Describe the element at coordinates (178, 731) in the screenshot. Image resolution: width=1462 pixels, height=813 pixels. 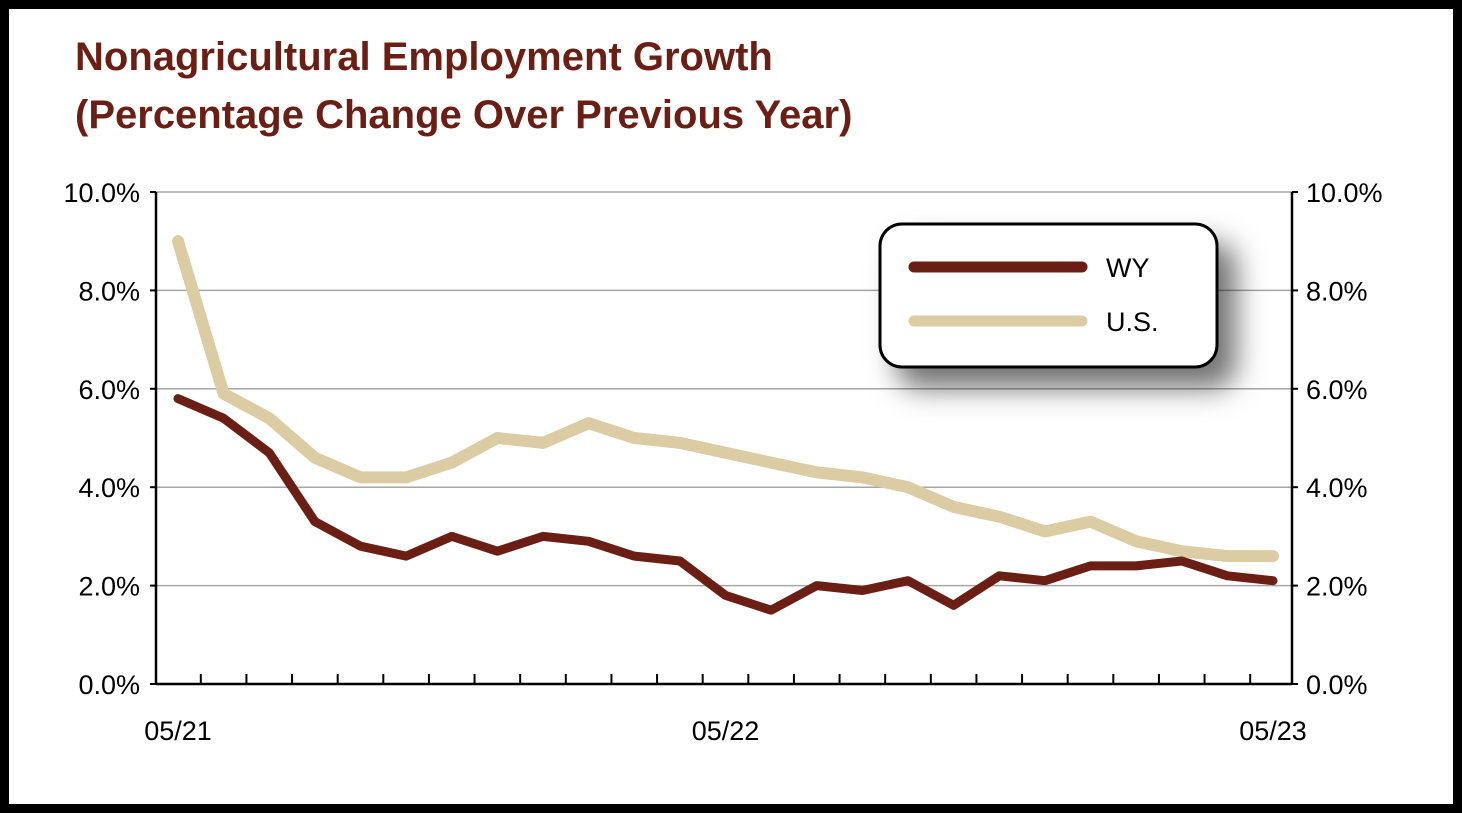
I see `x-tick-label: 05/21` at that location.